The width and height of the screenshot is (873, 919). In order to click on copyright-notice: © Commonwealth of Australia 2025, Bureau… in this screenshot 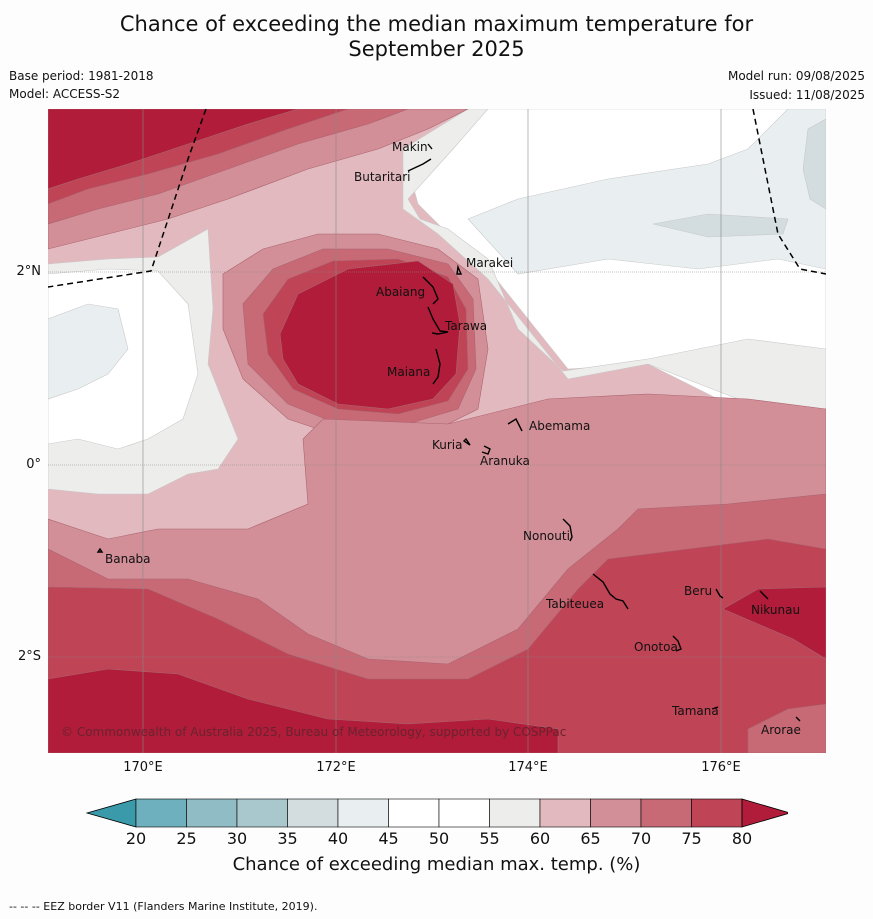, I will do `click(314, 732)`.